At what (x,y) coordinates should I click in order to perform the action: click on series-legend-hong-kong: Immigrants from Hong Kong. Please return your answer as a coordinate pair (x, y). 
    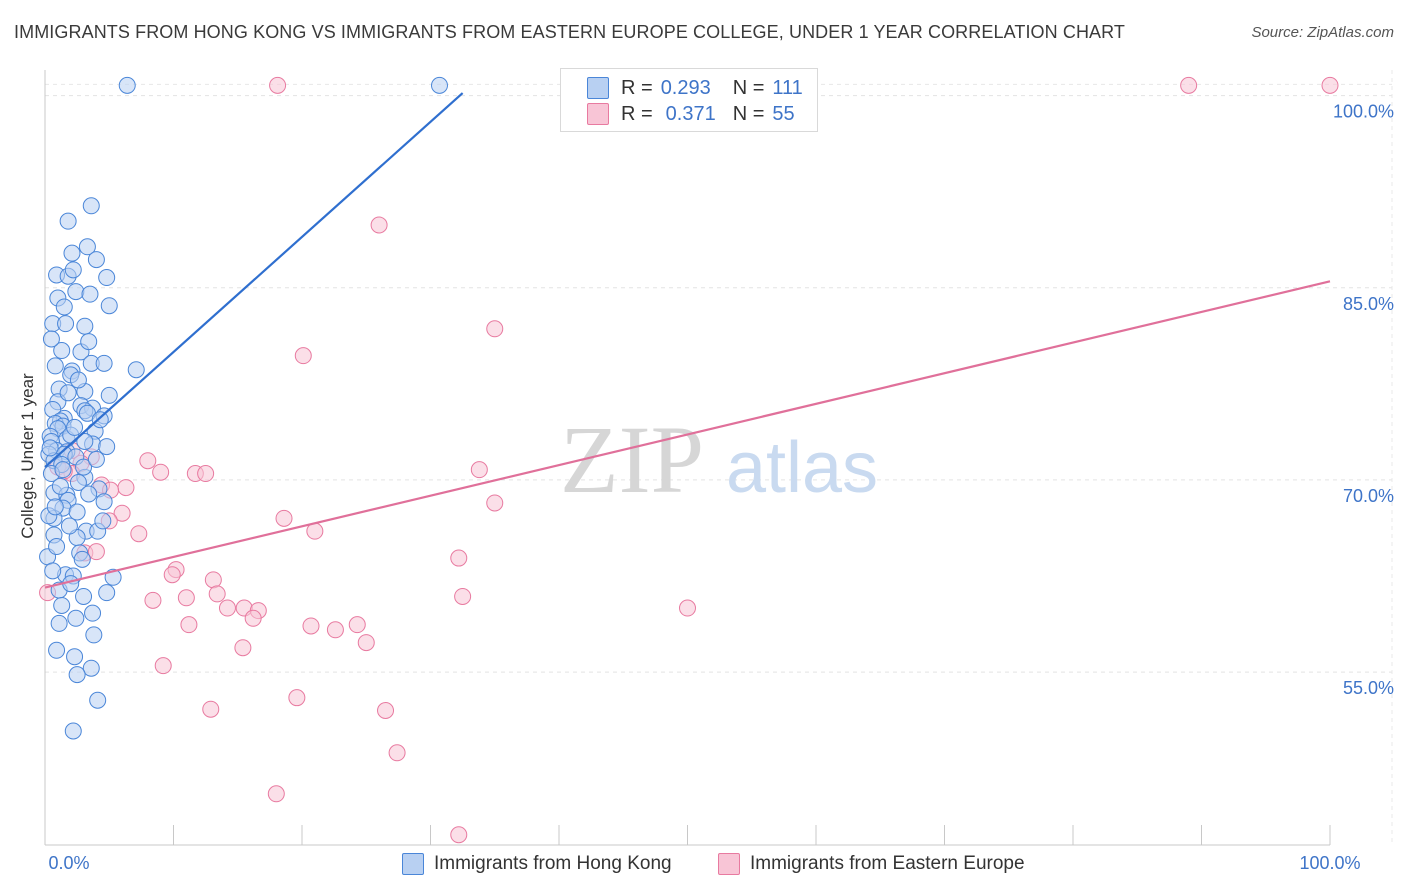
    Looking at the image, I should click on (537, 864).